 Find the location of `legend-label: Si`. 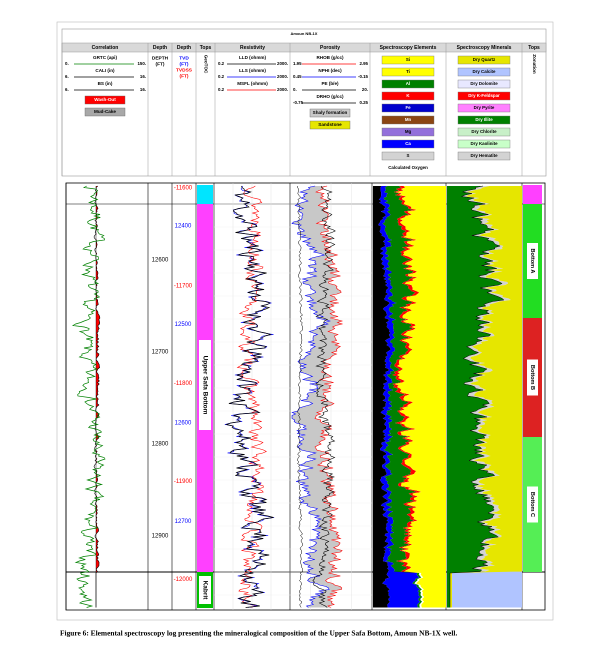

legend-label: Si is located at coordinates (408, 59).